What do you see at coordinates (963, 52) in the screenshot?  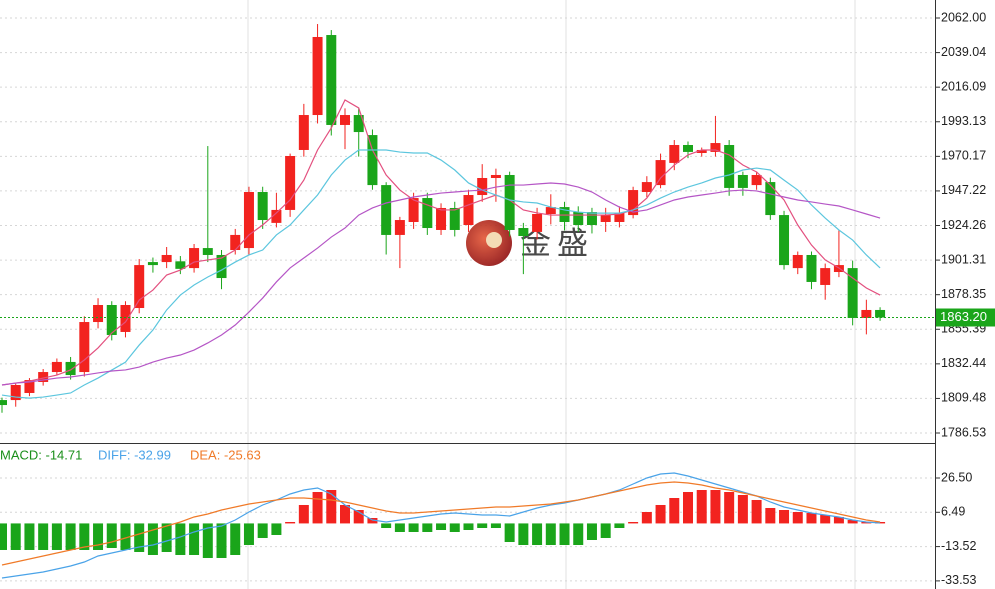 I see `y-tick-label: 2039.04` at bounding box center [963, 52].